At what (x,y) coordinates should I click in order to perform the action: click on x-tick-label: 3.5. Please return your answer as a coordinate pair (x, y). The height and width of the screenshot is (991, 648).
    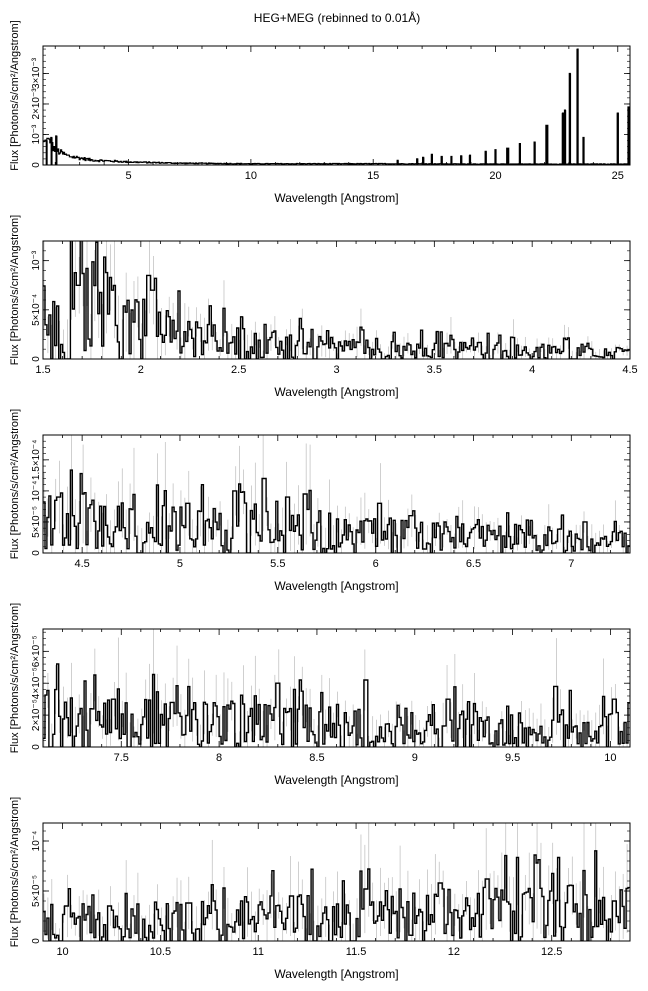
    Looking at the image, I should click on (434, 370).